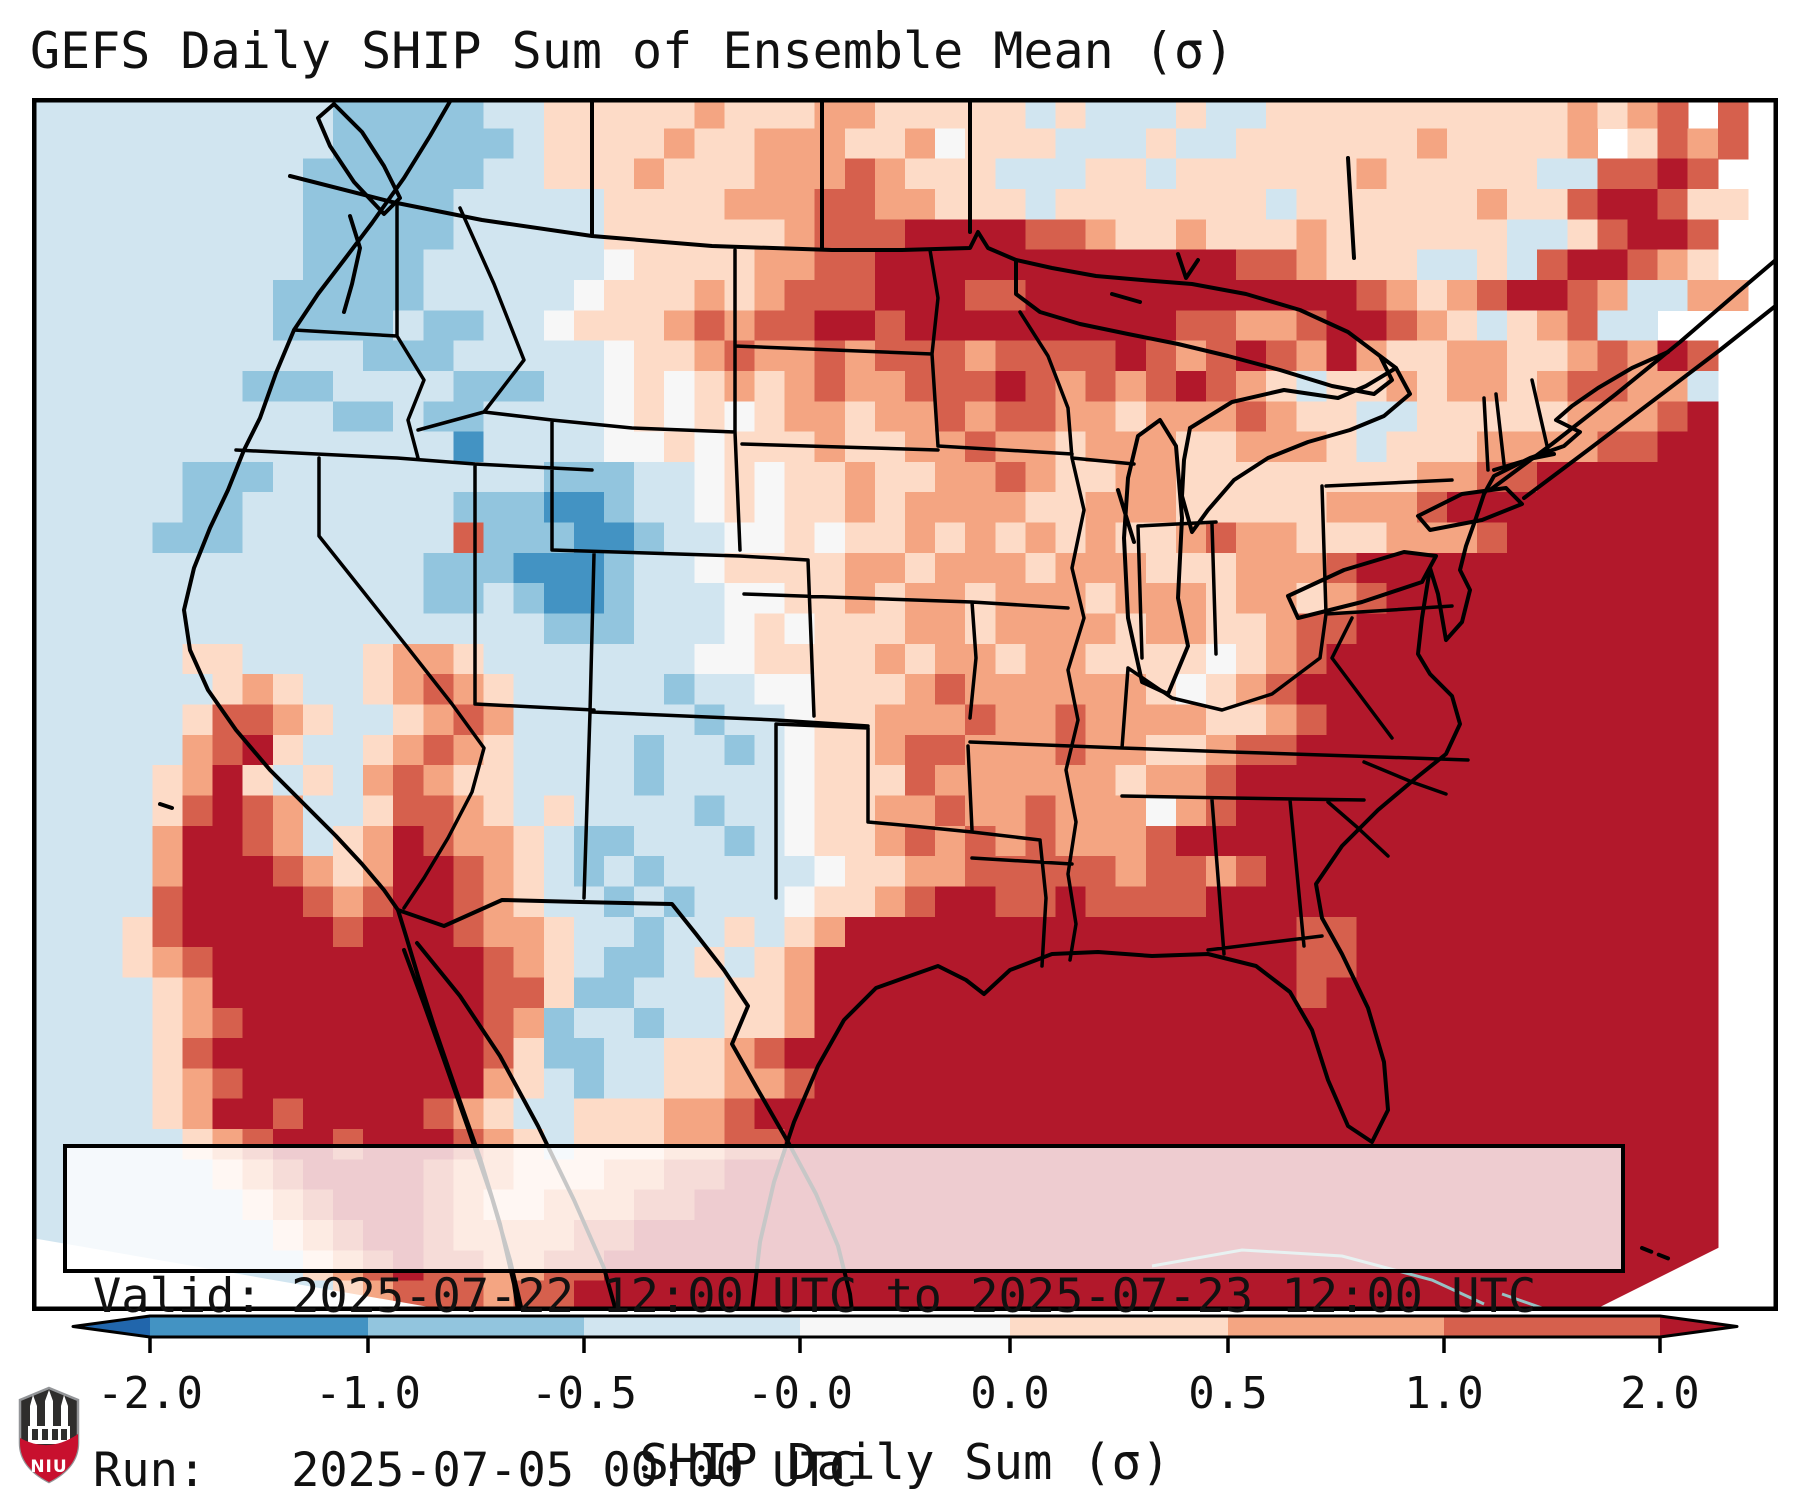  Describe the element at coordinates (584, 1393) in the screenshot. I see `colorbar-tick-label: -0.5` at that location.